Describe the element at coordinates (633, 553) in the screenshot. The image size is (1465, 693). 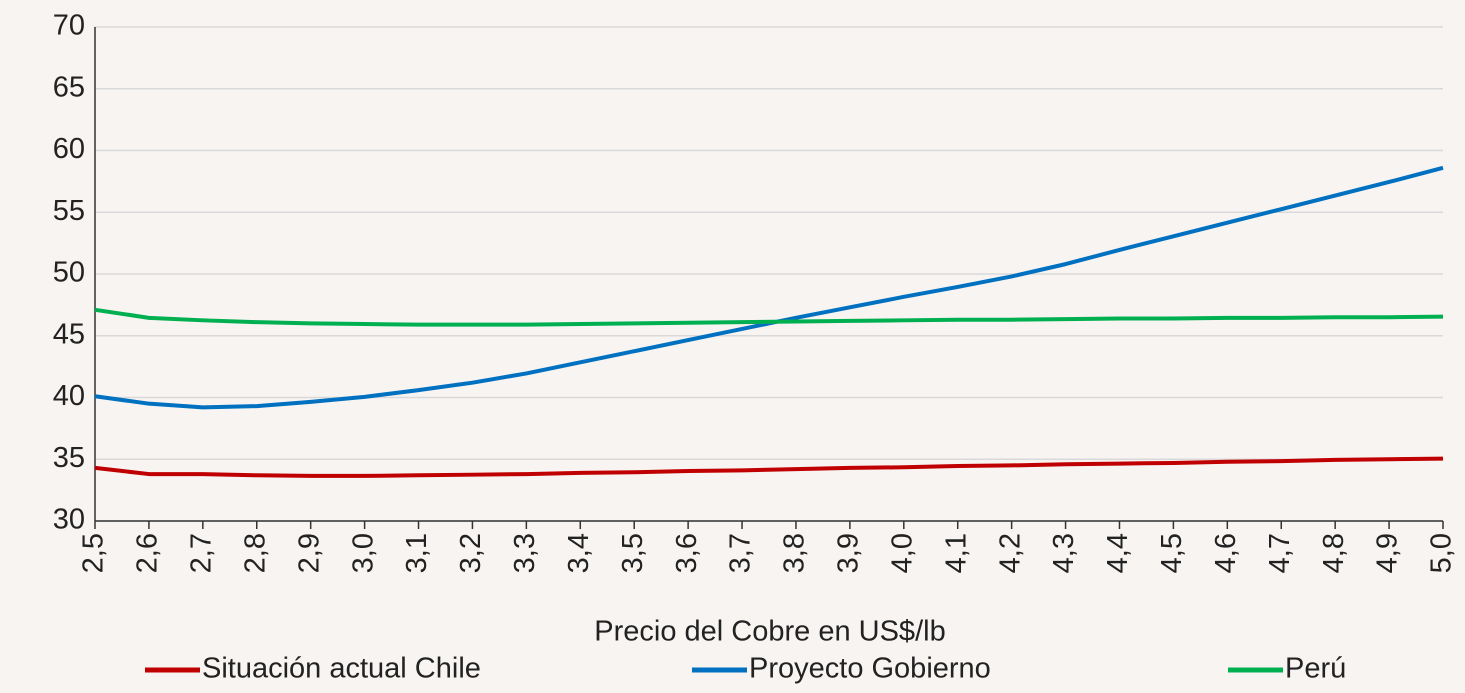
I see `x-tick-label: 3,5` at that location.